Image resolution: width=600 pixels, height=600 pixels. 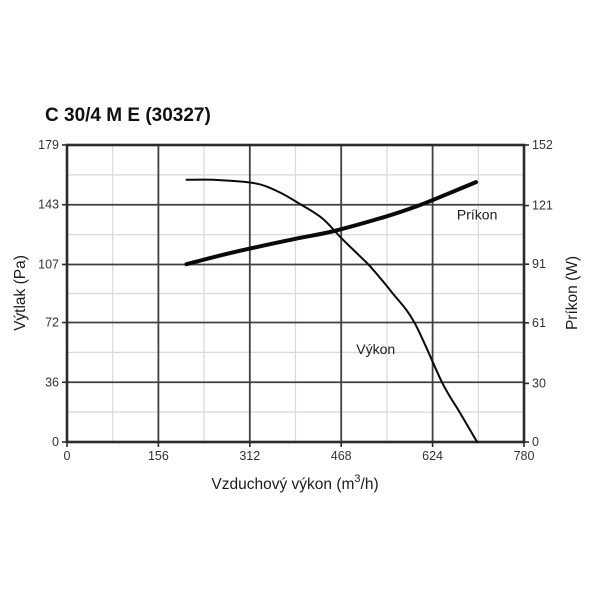 I want to click on x-tick-label: 624, so click(x=432, y=456).